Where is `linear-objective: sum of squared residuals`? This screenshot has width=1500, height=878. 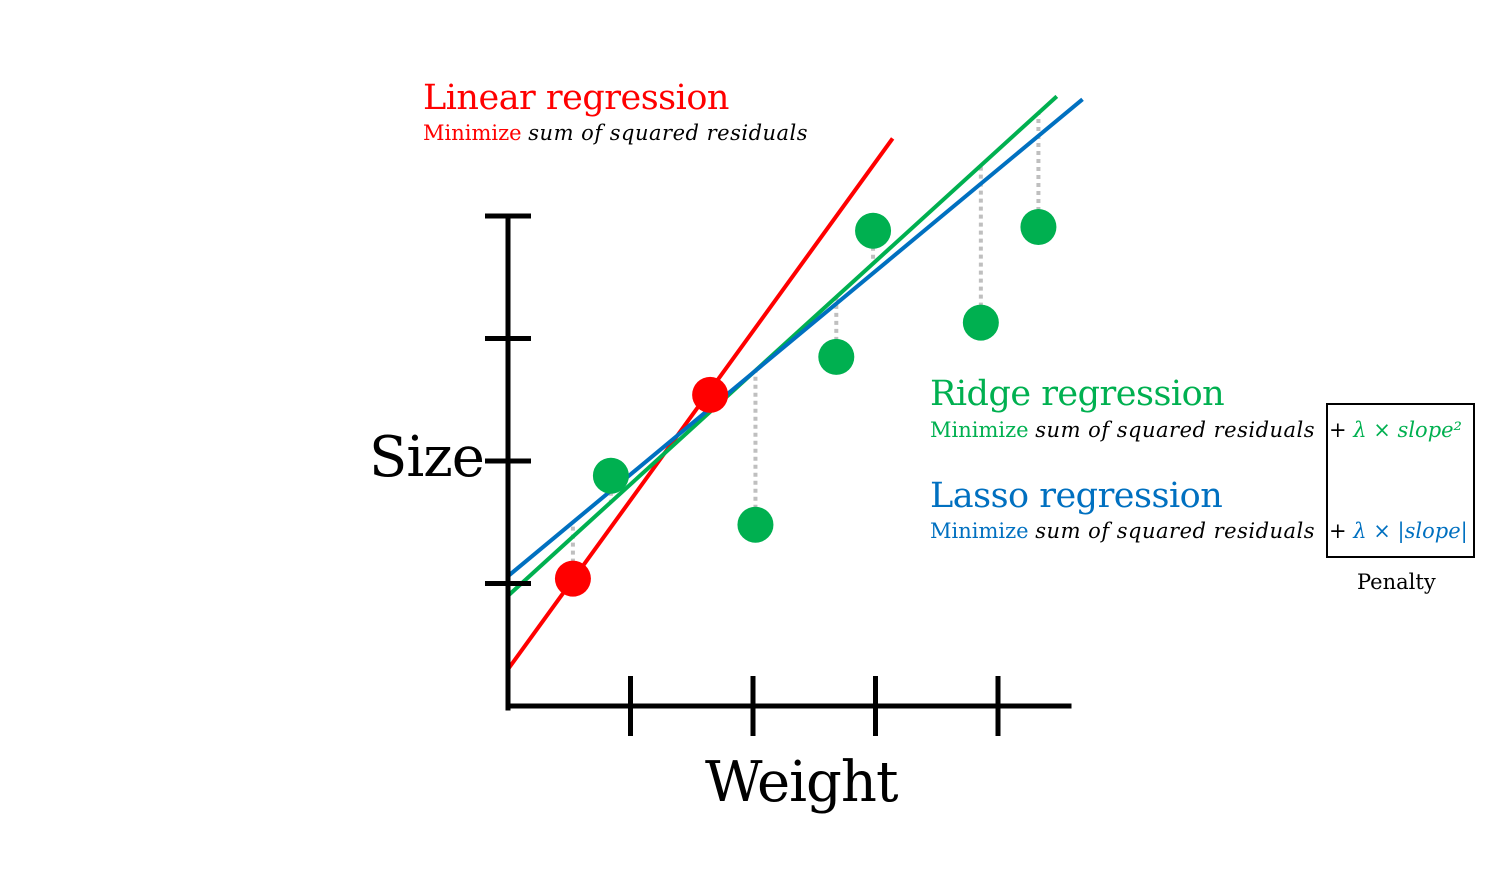
linear-objective: sum of squared residuals is located at coordinates (668, 133).